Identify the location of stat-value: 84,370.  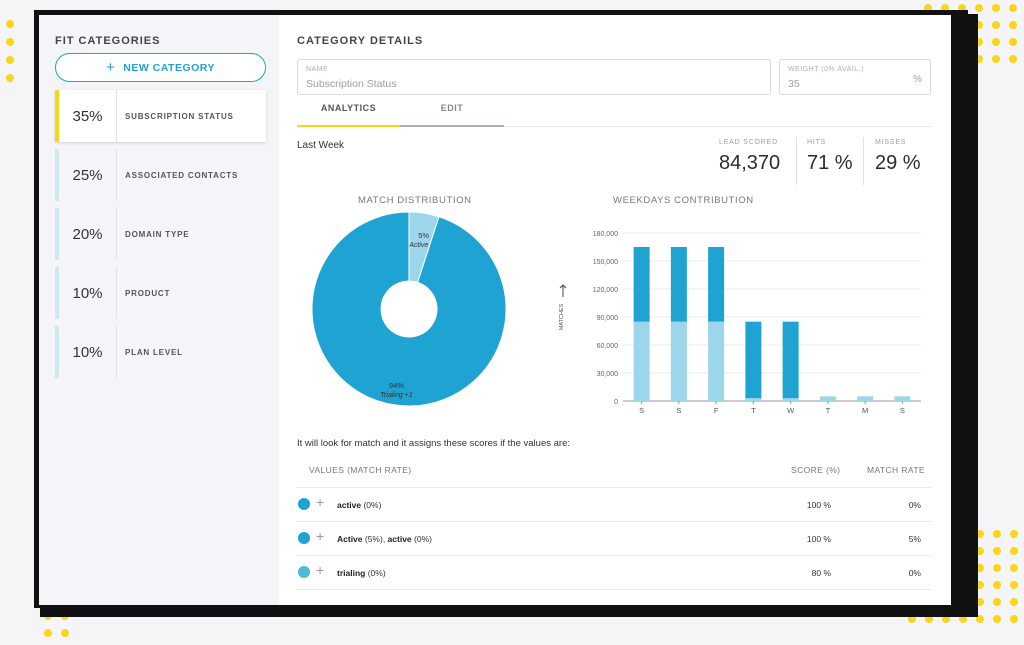
(750, 163).